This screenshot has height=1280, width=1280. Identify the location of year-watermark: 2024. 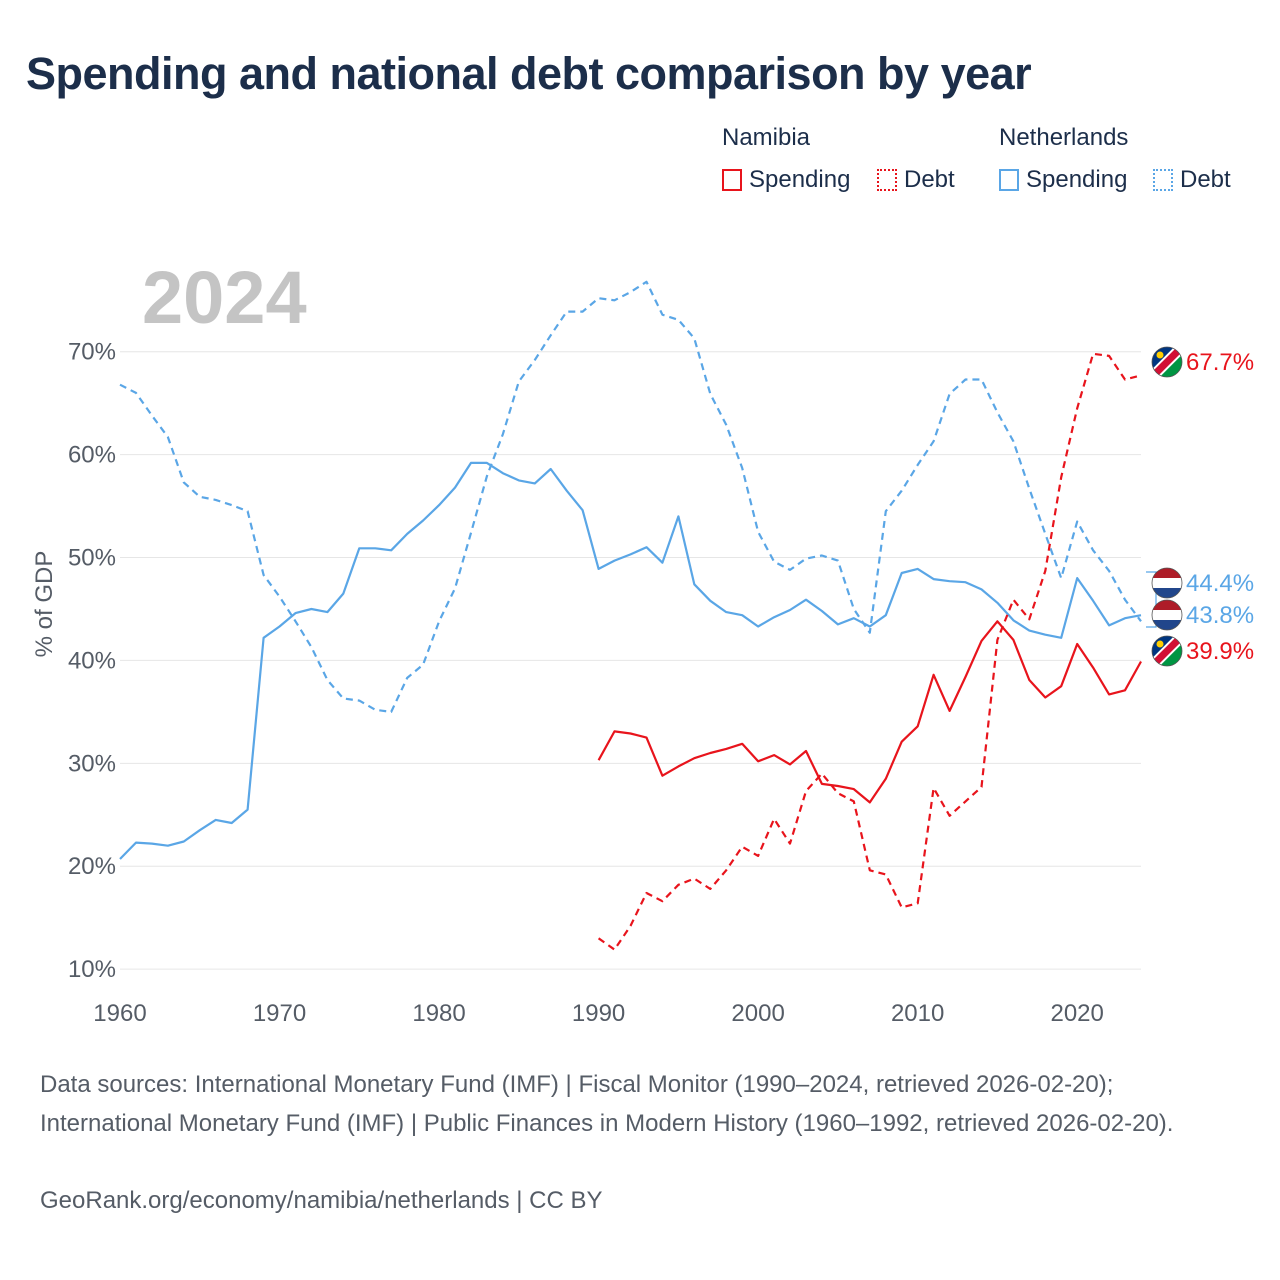
(224, 297).